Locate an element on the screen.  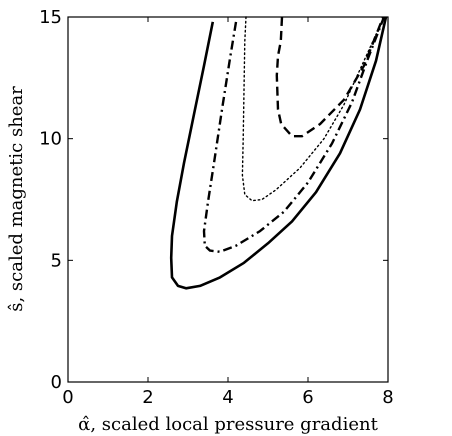
x-axis-label: α̂, scaled local pressure gradient is located at coordinates (228, 424).